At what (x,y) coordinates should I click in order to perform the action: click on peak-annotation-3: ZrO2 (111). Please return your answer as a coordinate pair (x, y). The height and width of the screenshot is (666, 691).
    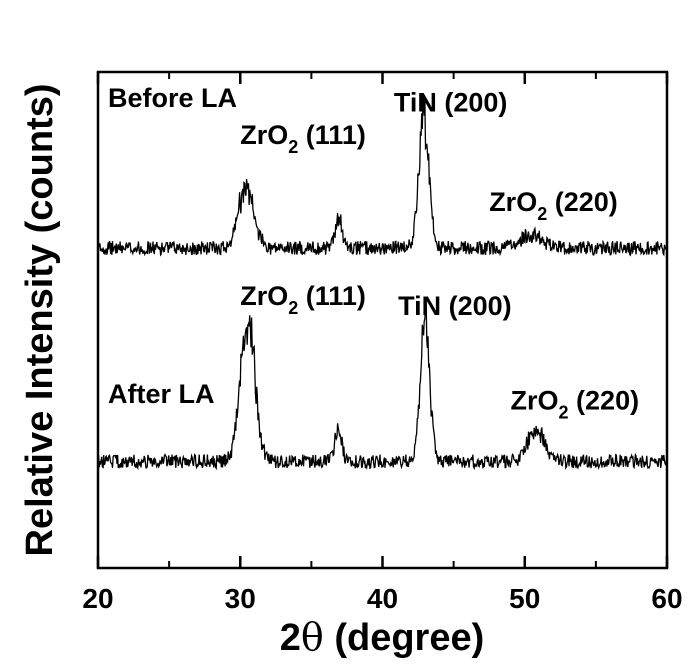
    Looking at the image, I should click on (303, 299).